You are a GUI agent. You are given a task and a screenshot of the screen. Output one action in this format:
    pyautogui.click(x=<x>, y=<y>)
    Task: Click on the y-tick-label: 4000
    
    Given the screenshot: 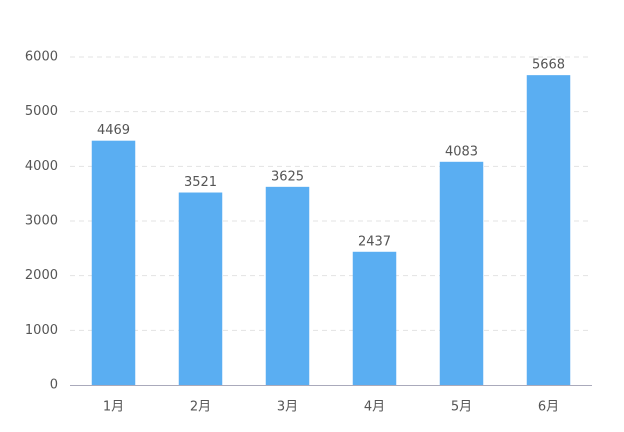 What is the action you would take?
    pyautogui.click(x=41, y=166)
    